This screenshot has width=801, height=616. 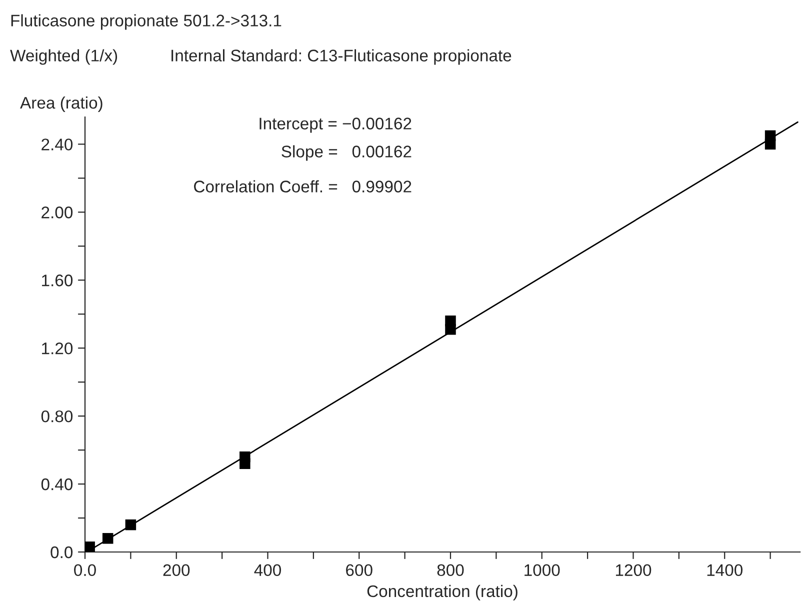 I want to click on y-tick-label: 0.80, so click(x=57, y=416).